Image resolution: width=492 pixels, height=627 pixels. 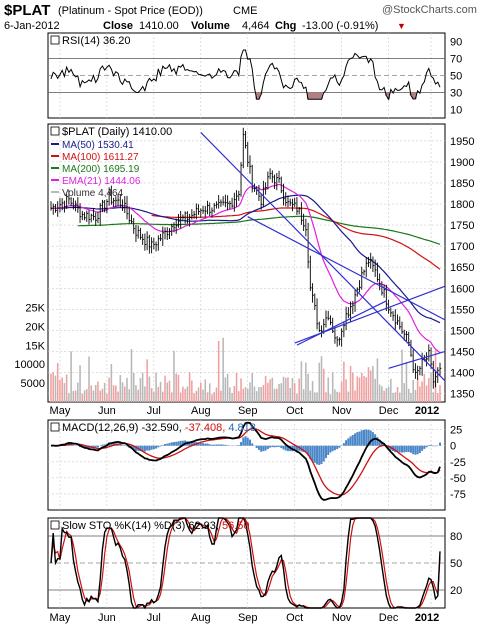 I want to click on legend-label: Volume 4,464, so click(x=93, y=193).